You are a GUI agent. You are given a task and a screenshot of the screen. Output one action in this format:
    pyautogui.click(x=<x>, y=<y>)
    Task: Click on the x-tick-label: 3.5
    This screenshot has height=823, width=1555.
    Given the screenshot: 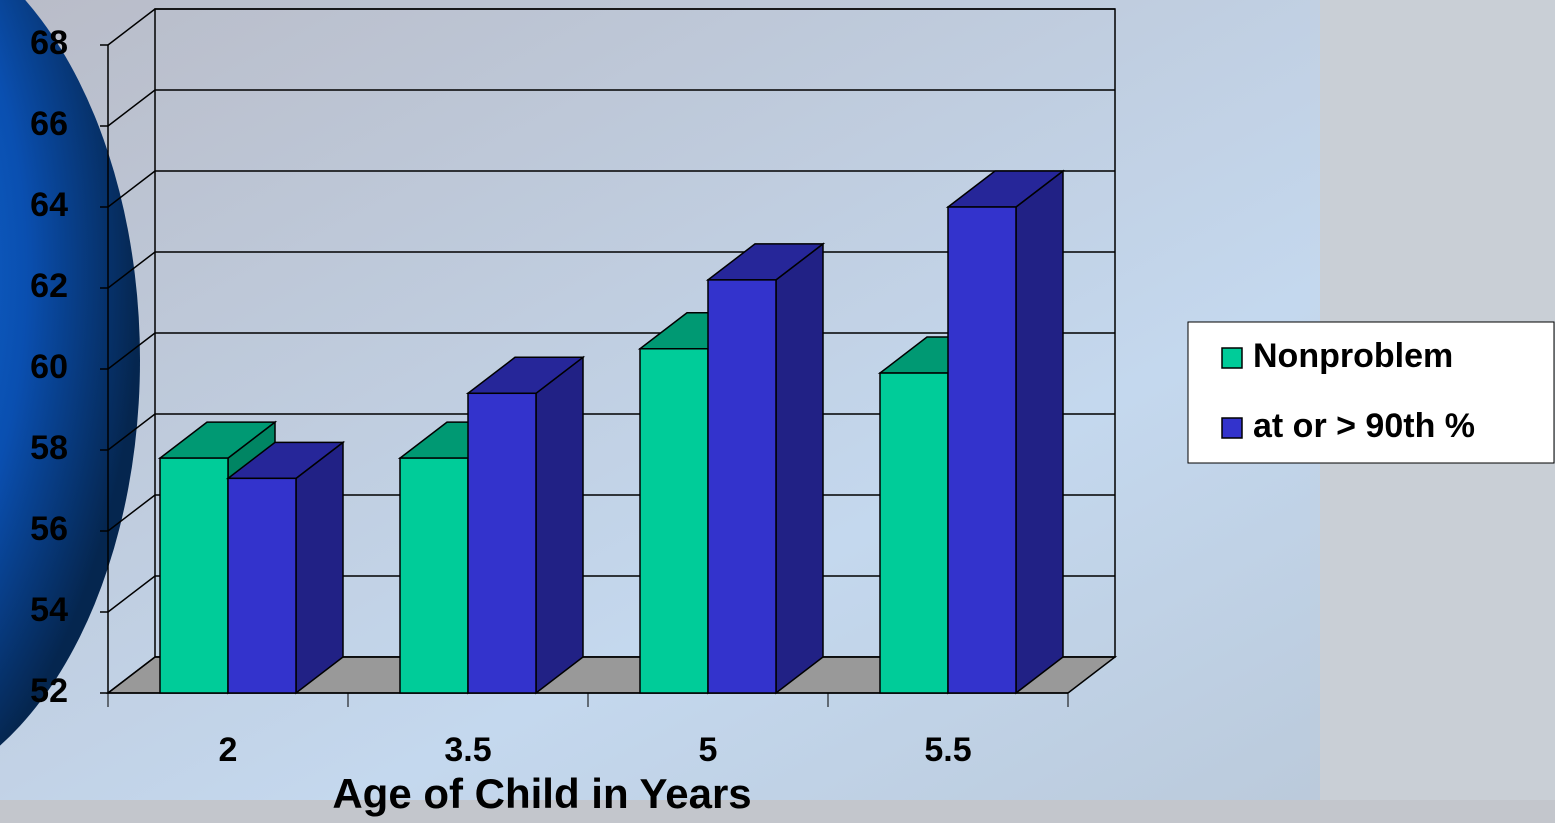 What is the action you would take?
    pyautogui.click(x=467, y=750)
    